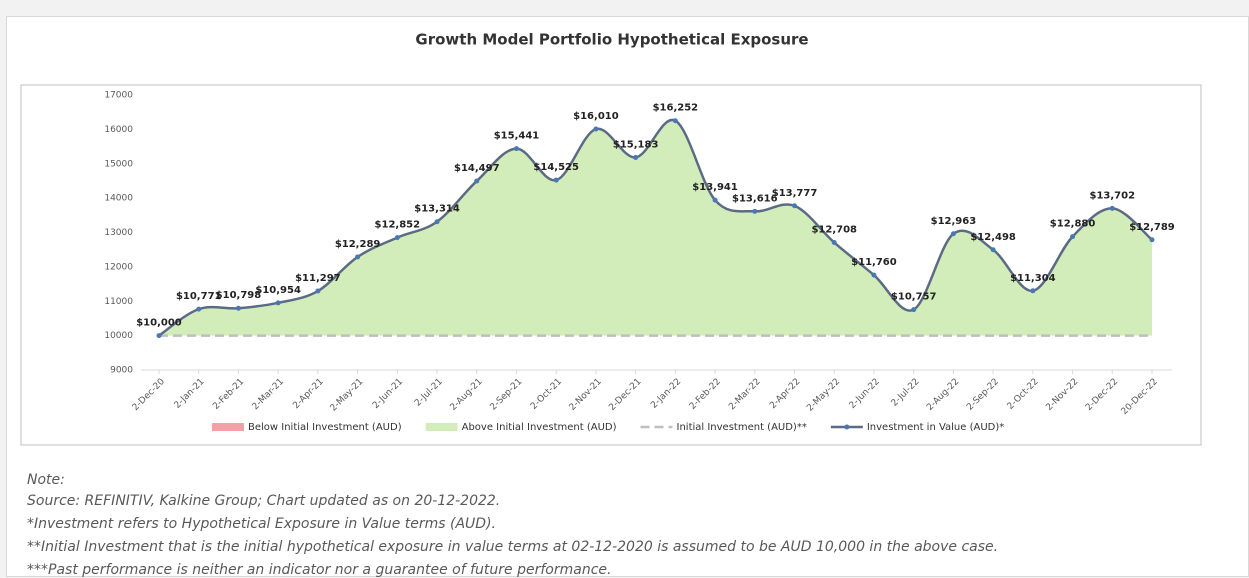  Describe the element at coordinates (398, 225) in the screenshot. I see `data-label: $12,852` at that location.